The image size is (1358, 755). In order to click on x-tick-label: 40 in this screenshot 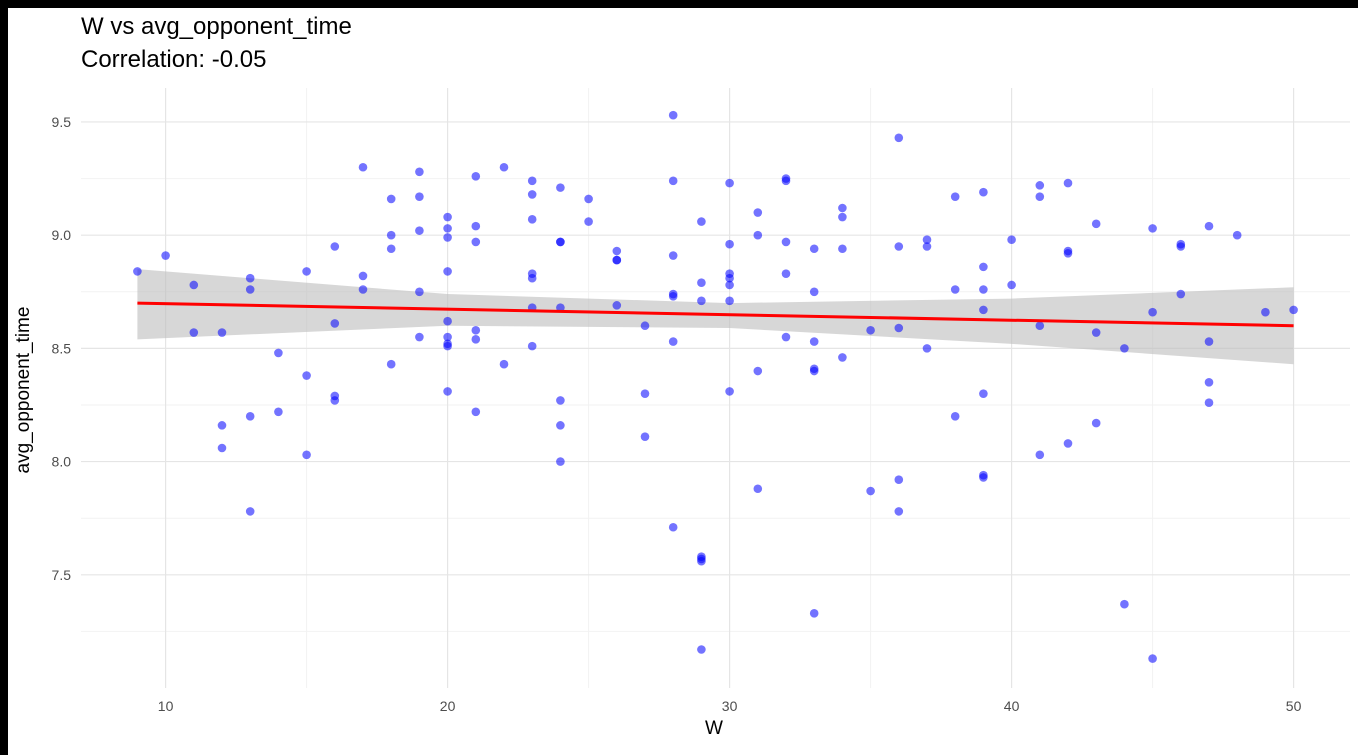, I will do `click(1012, 706)`.